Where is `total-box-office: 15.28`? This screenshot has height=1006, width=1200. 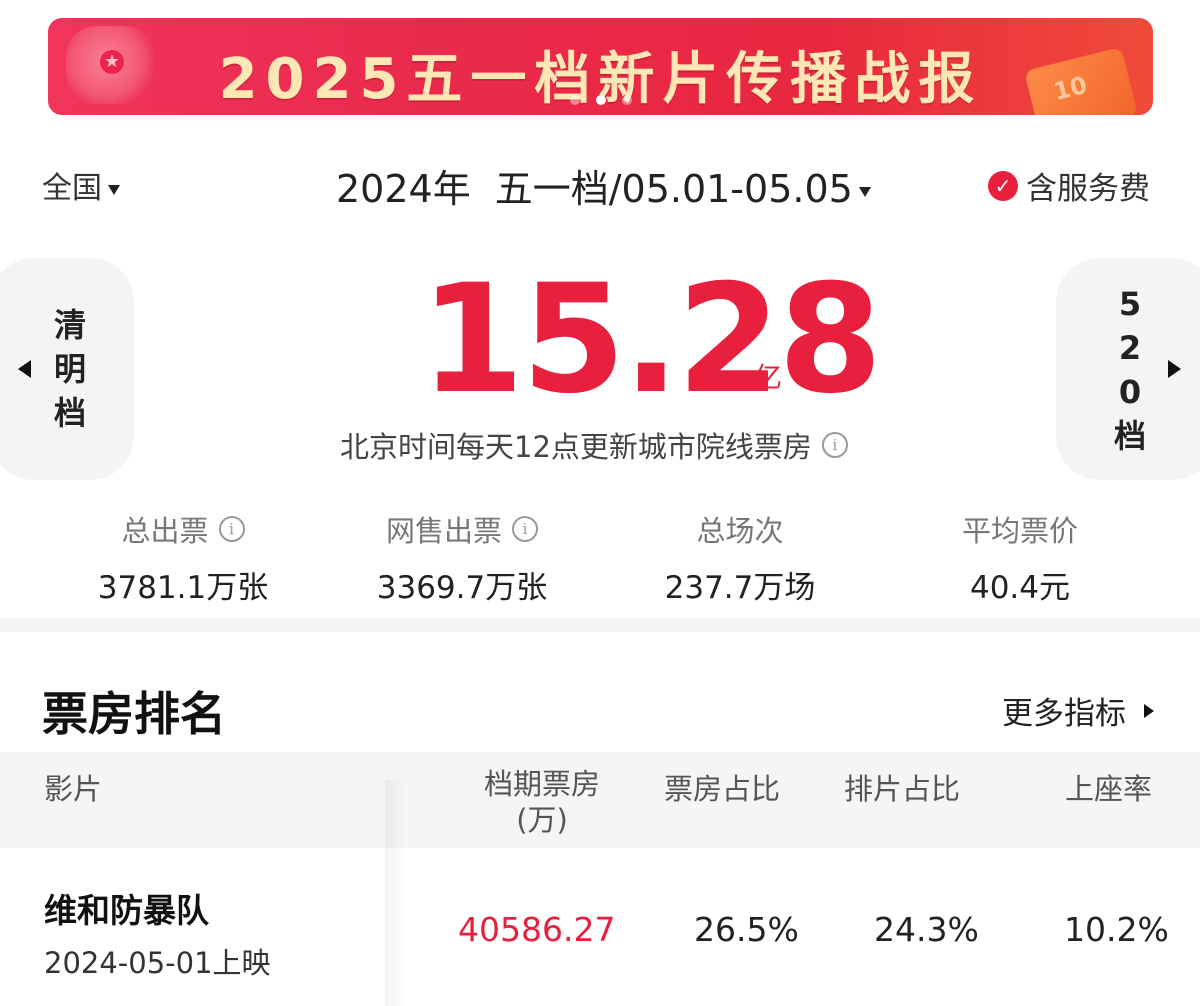 total-box-office: 15.28 is located at coordinates (651, 340).